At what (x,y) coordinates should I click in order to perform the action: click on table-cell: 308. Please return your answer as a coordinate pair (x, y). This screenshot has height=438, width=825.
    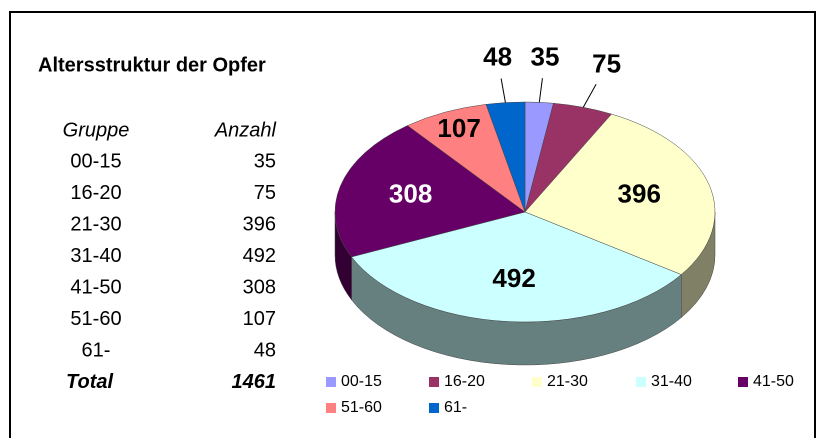
    Looking at the image, I should click on (259, 287).